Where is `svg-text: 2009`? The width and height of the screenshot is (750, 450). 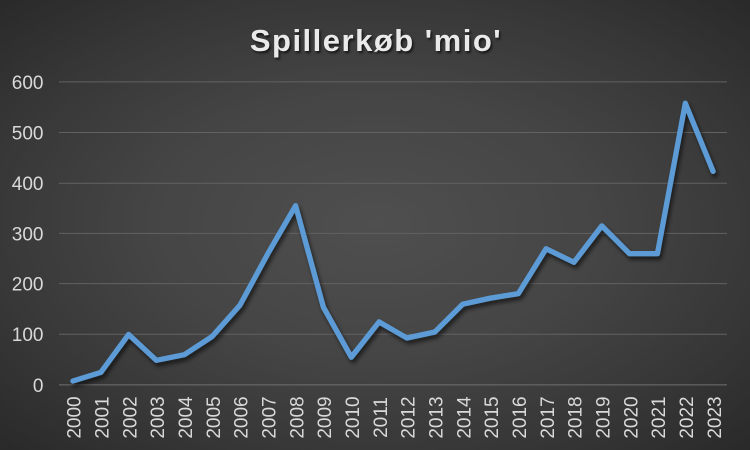 svg-text: 2009 is located at coordinates (325, 417).